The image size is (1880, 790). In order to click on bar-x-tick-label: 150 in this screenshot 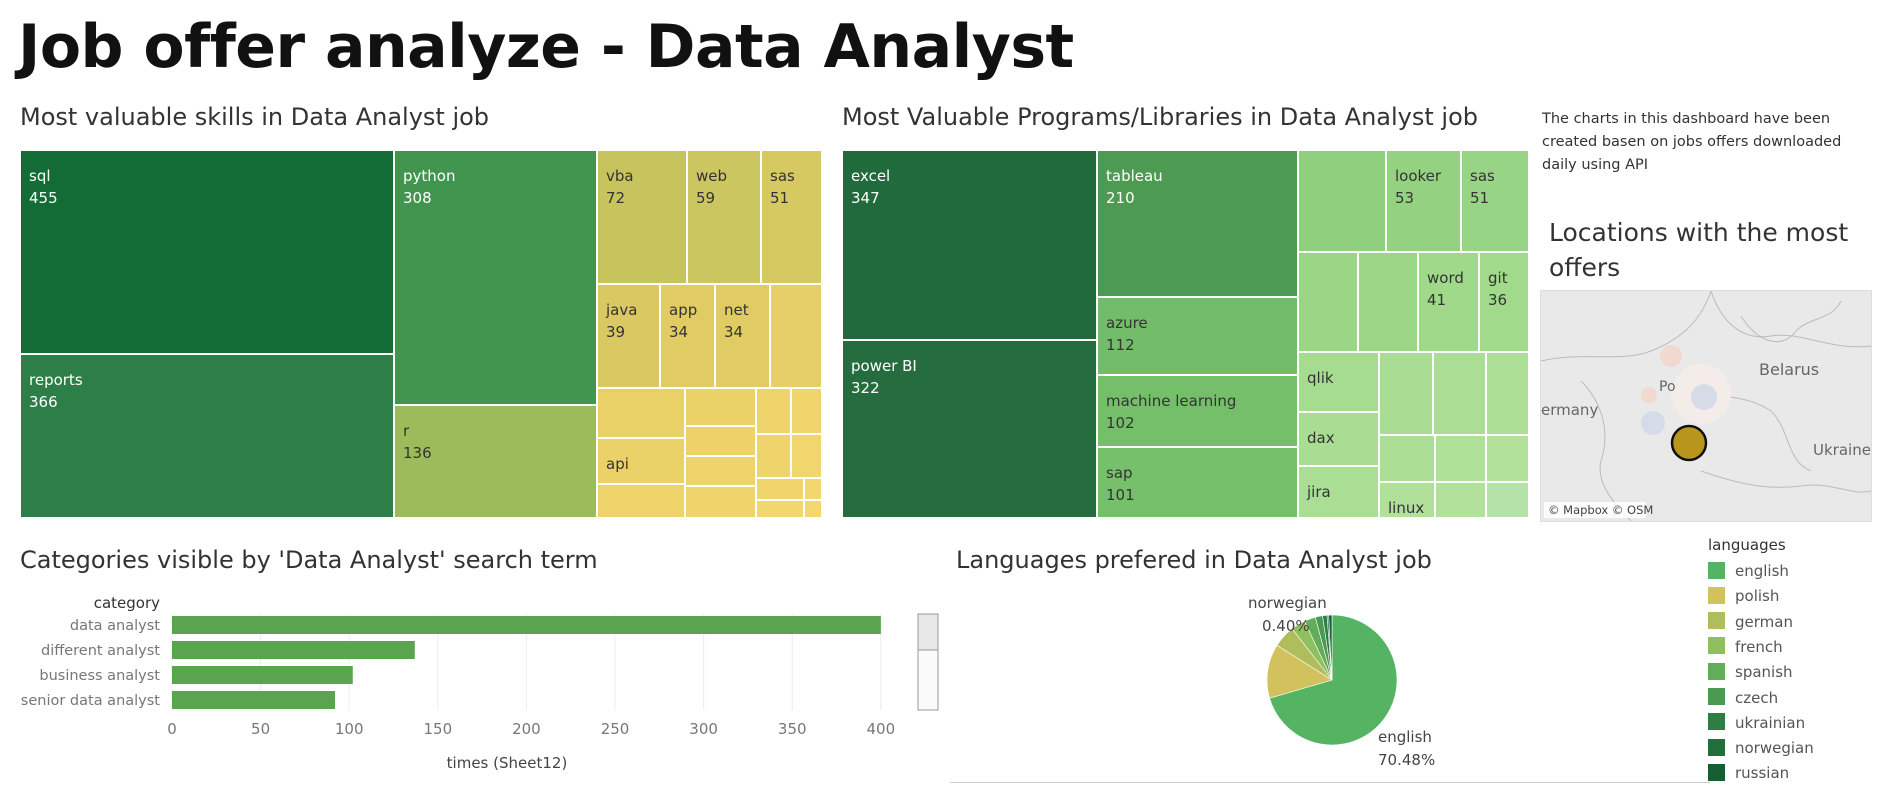, I will do `click(437, 729)`.